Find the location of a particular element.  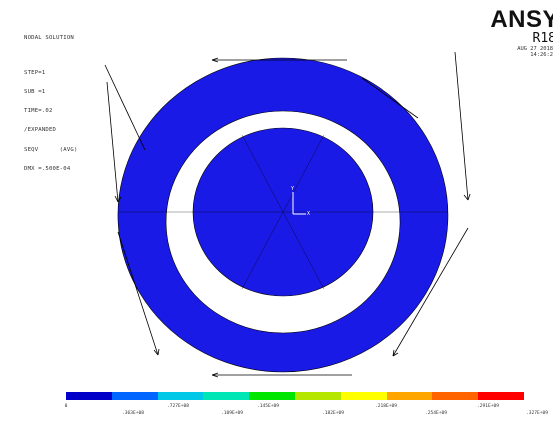

date-label: AUG 27 2018 is located at coordinates (535, 49).